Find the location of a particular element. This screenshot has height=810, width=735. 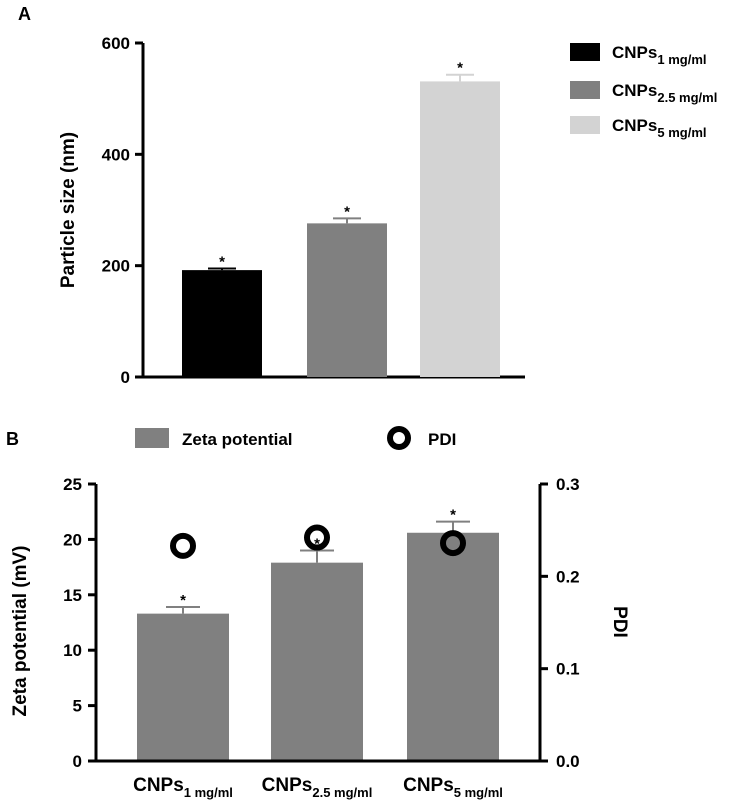

y-axis-title: Zeta potential (mV) is located at coordinates (20, 630).